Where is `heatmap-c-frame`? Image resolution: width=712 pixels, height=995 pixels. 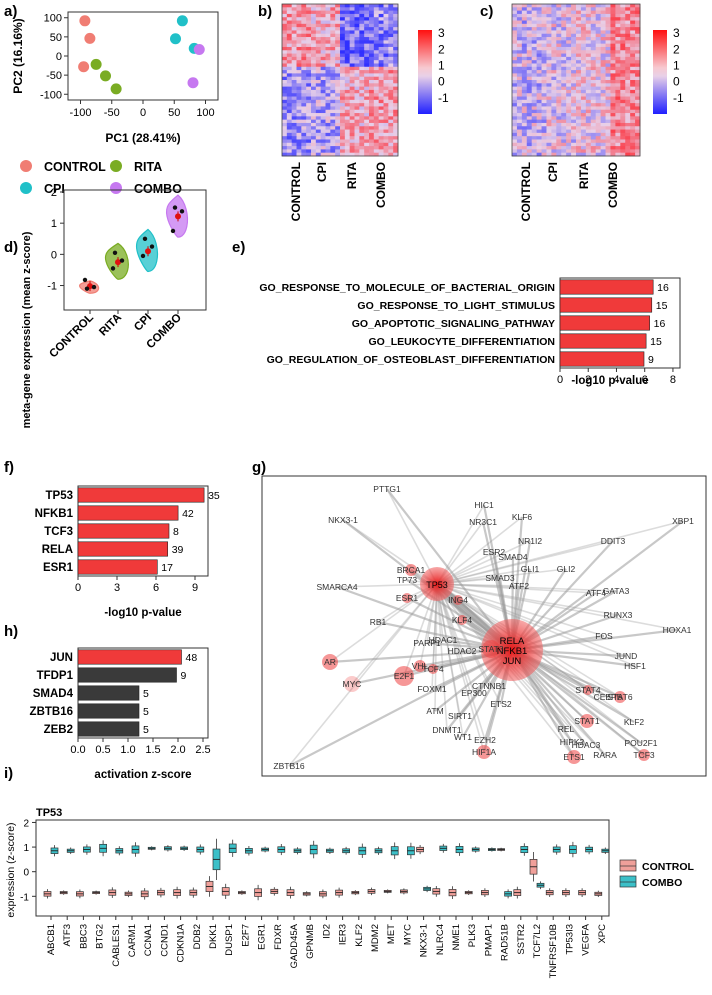 heatmap-c-frame is located at coordinates (576, 80).